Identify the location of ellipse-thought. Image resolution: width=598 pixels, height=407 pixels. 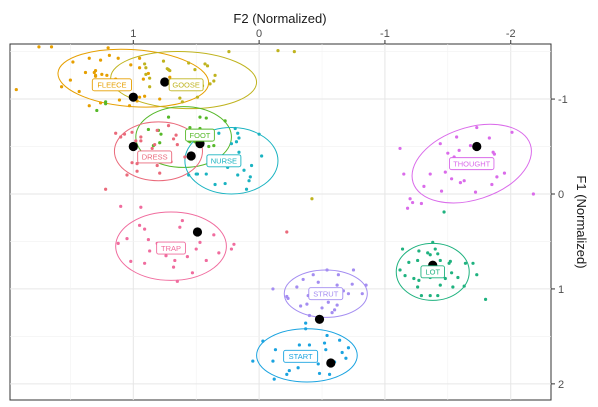
(471, 163).